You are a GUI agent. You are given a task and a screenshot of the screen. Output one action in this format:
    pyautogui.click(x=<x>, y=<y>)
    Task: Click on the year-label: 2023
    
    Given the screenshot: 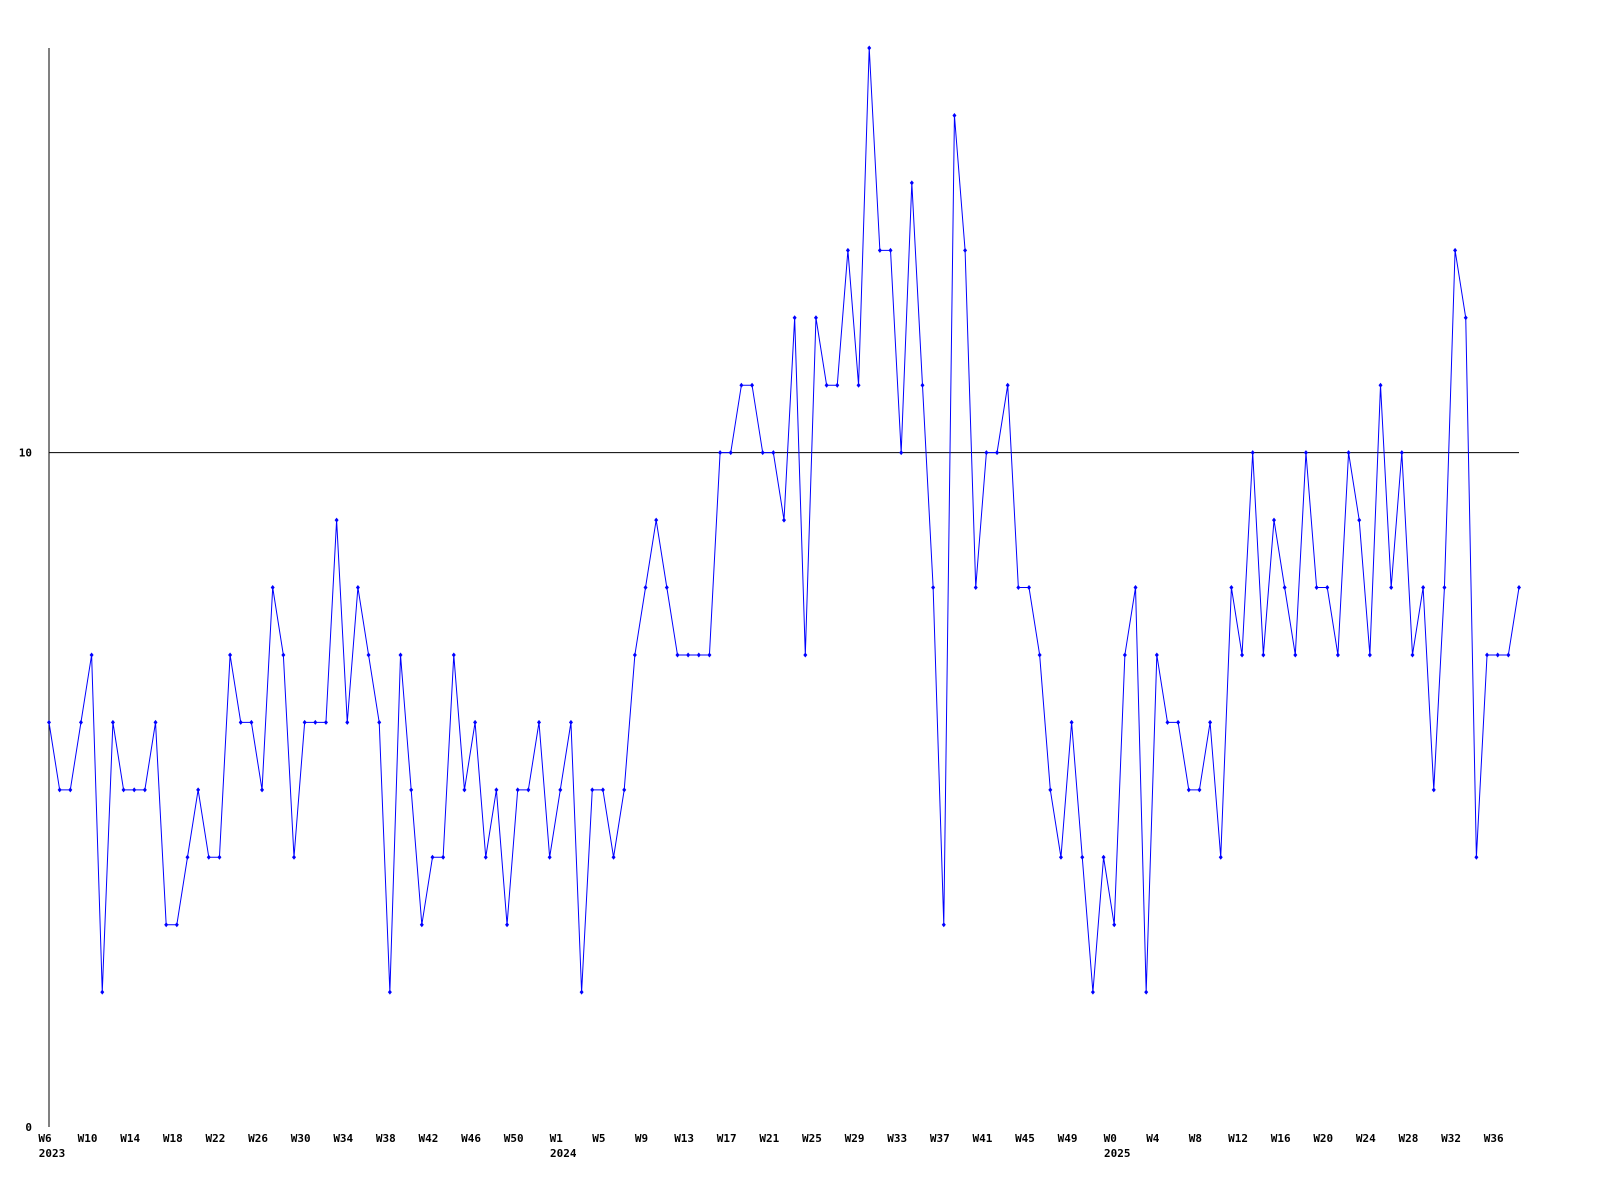 What is the action you would take?
    pyautogui.click(x=52, y=1153)
    